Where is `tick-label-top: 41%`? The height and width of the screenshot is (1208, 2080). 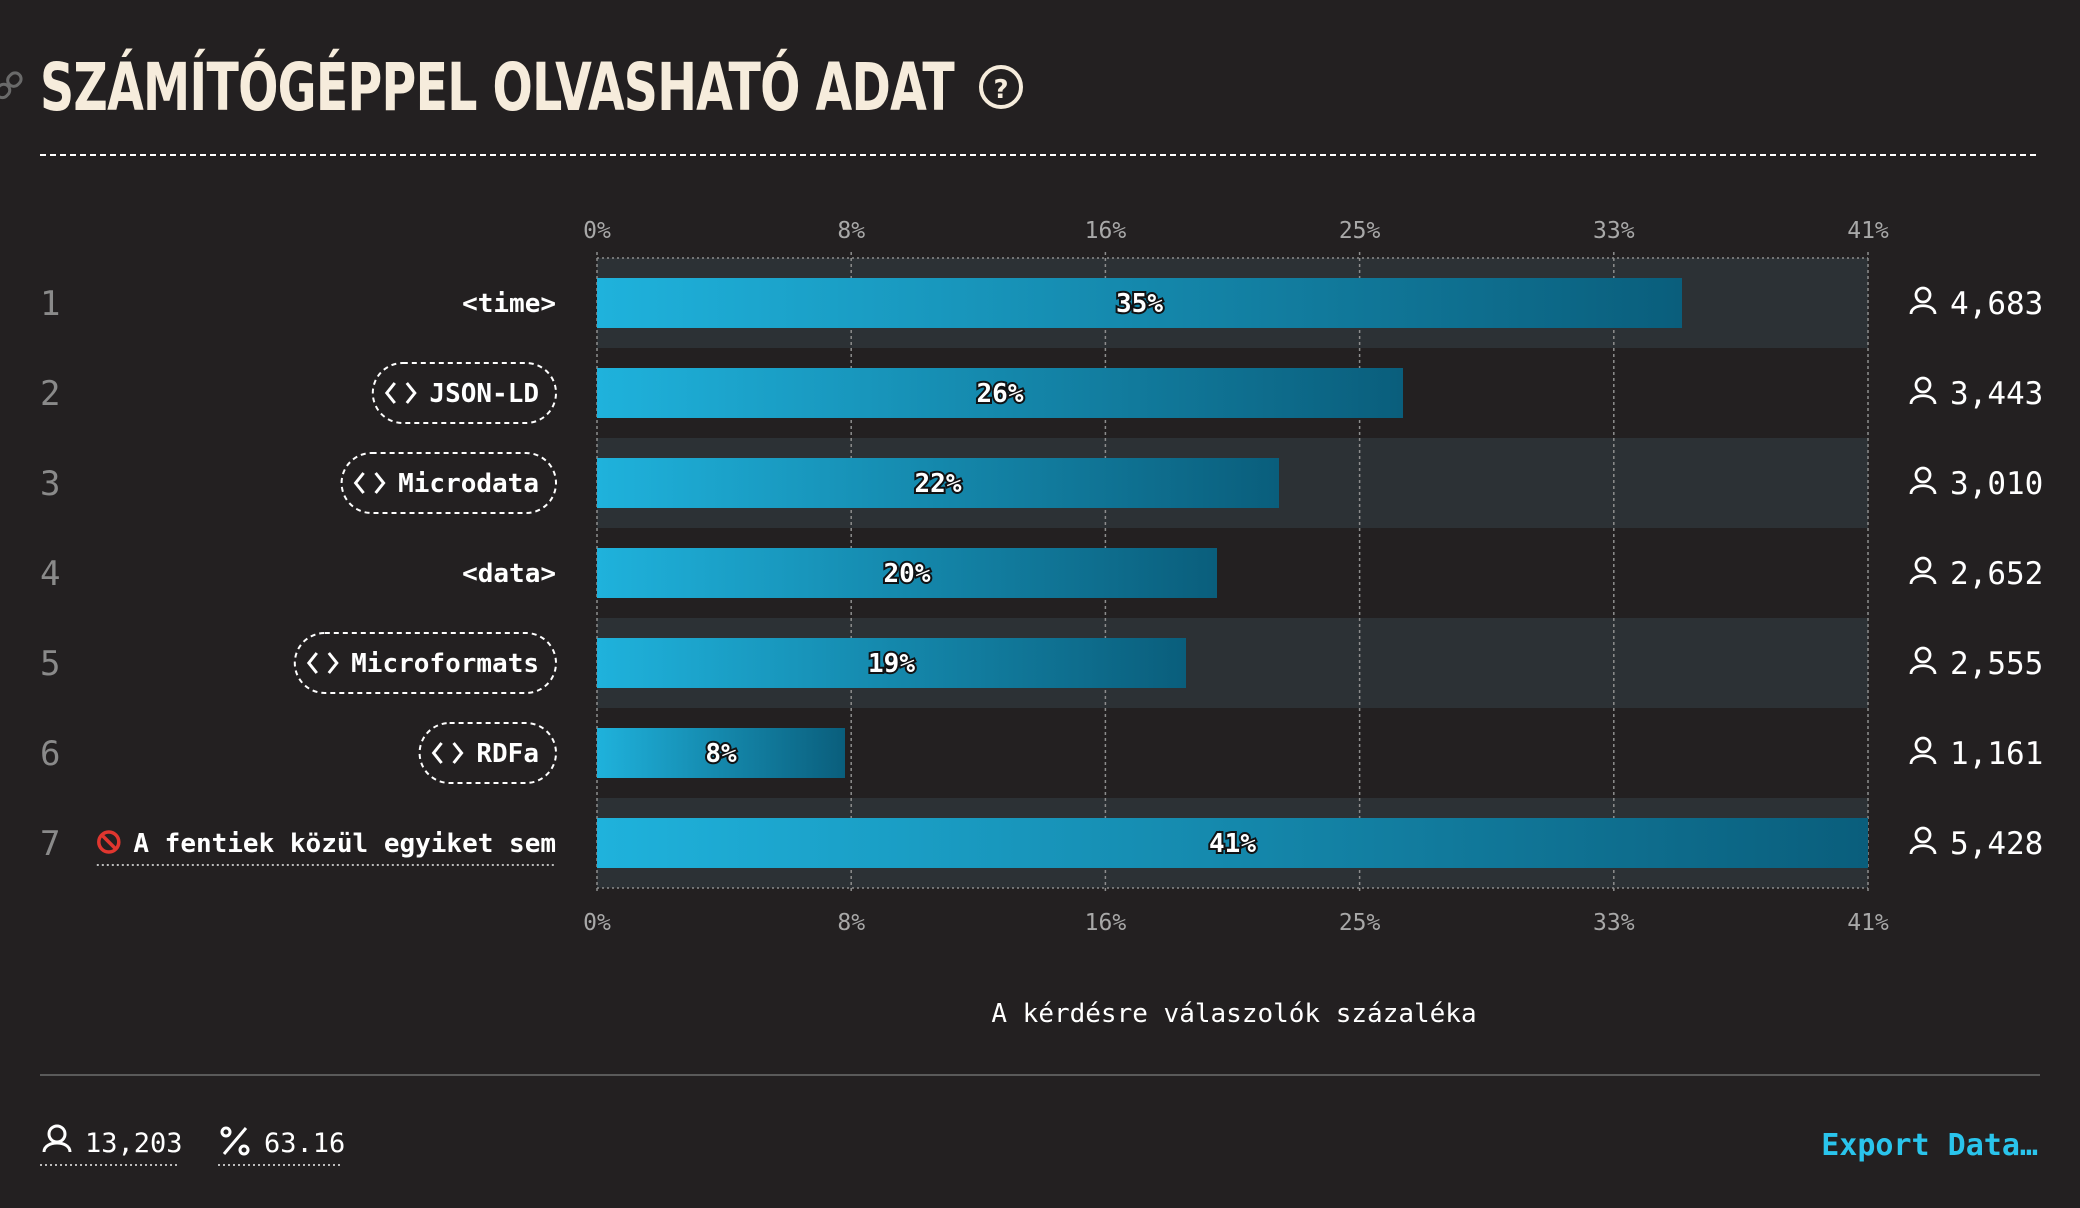 tick-label-top: 41% is located at coordinates (1868, 231).